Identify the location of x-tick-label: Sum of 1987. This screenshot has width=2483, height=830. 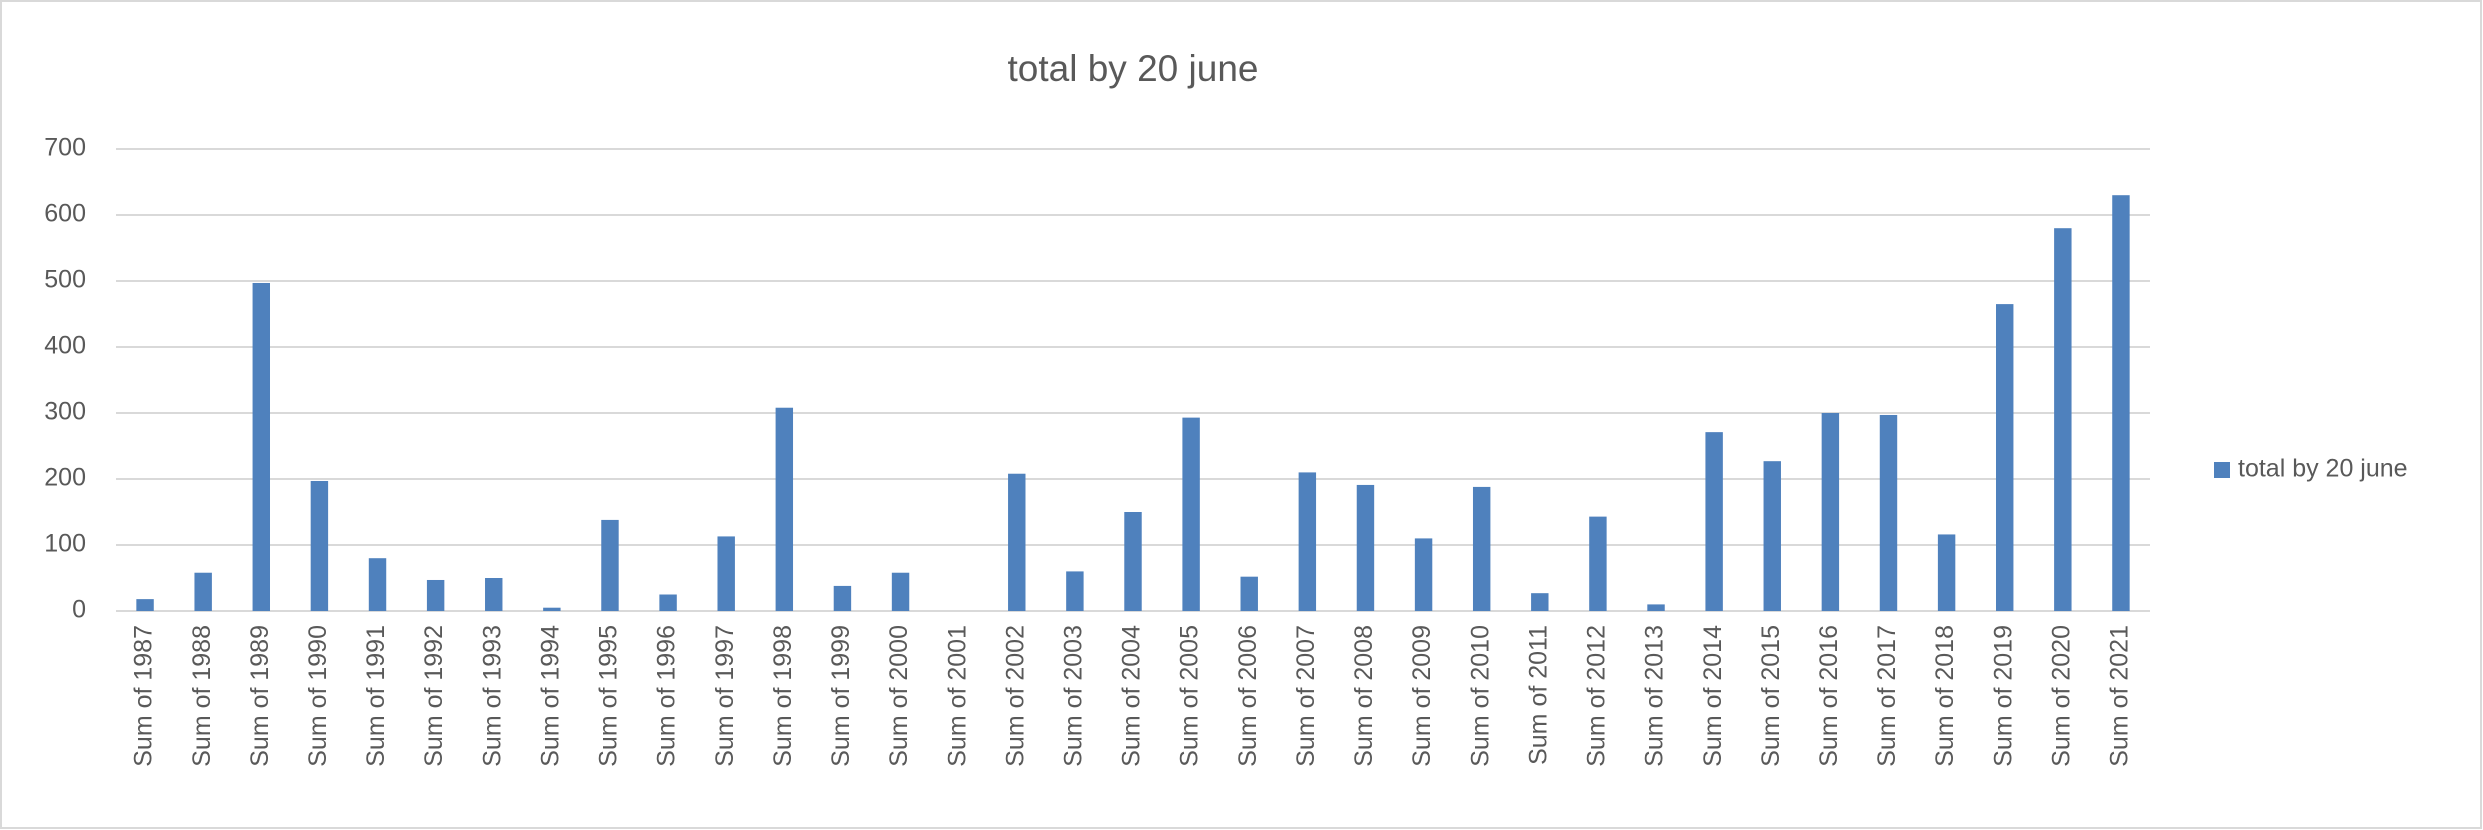
(144, 696).